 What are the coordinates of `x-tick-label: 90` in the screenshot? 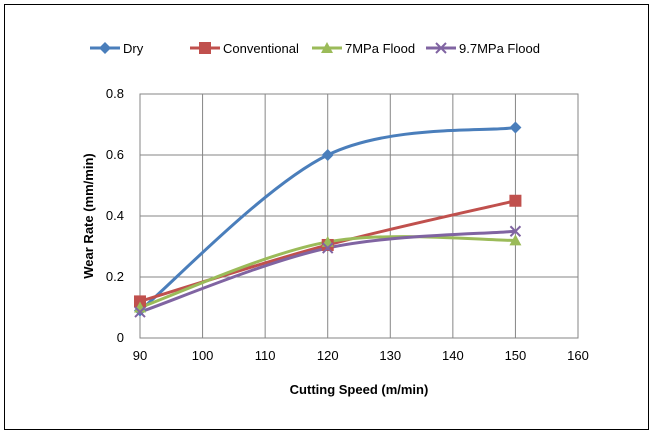 It's located at (140, 355).